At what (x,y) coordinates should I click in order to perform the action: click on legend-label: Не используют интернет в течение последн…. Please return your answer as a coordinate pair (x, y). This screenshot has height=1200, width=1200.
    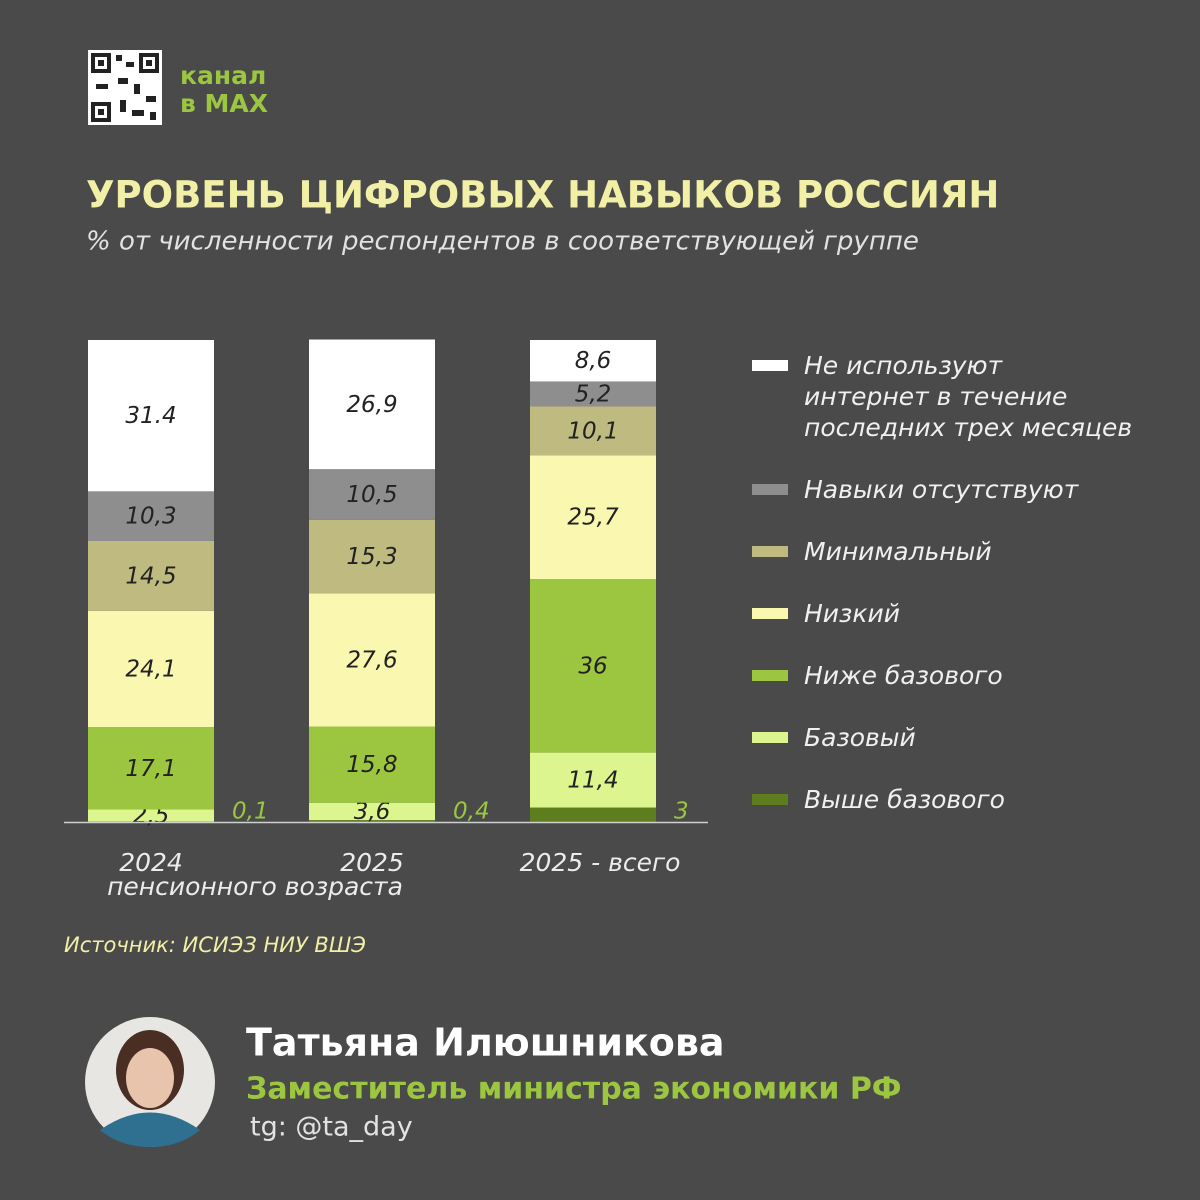
    Looking at the image, I should click on (968, 396).